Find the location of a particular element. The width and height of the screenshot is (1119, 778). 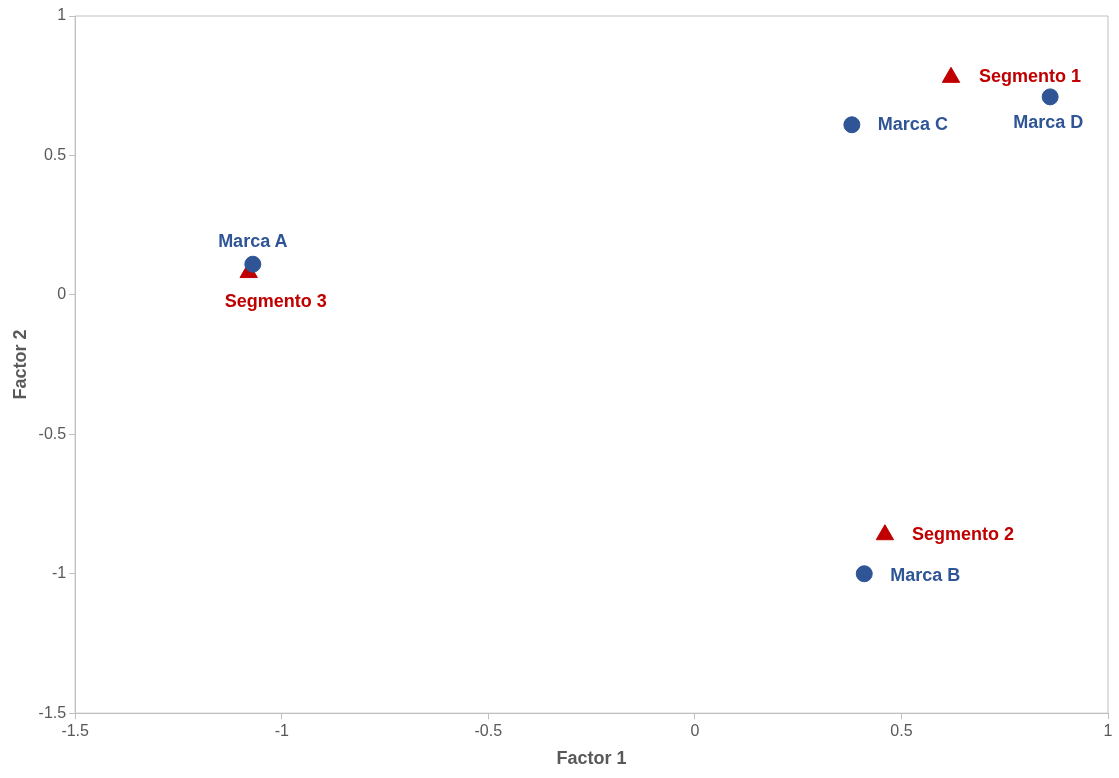

annotation: Marca B is located at coordinates (925, 574).